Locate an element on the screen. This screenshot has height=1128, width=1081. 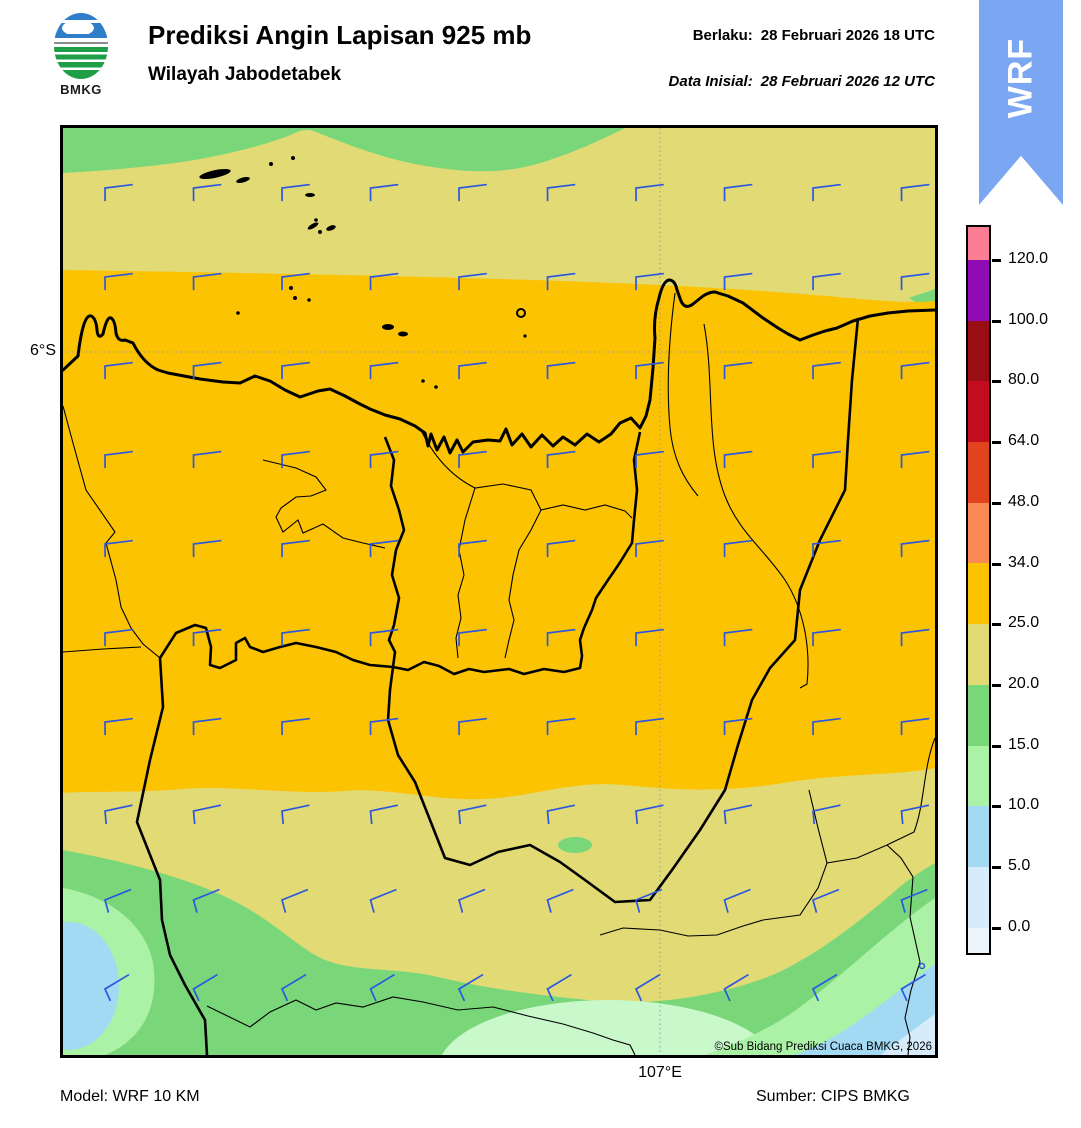
contour-lightergreen-bottom-center is located at coordinates (608, 1027).